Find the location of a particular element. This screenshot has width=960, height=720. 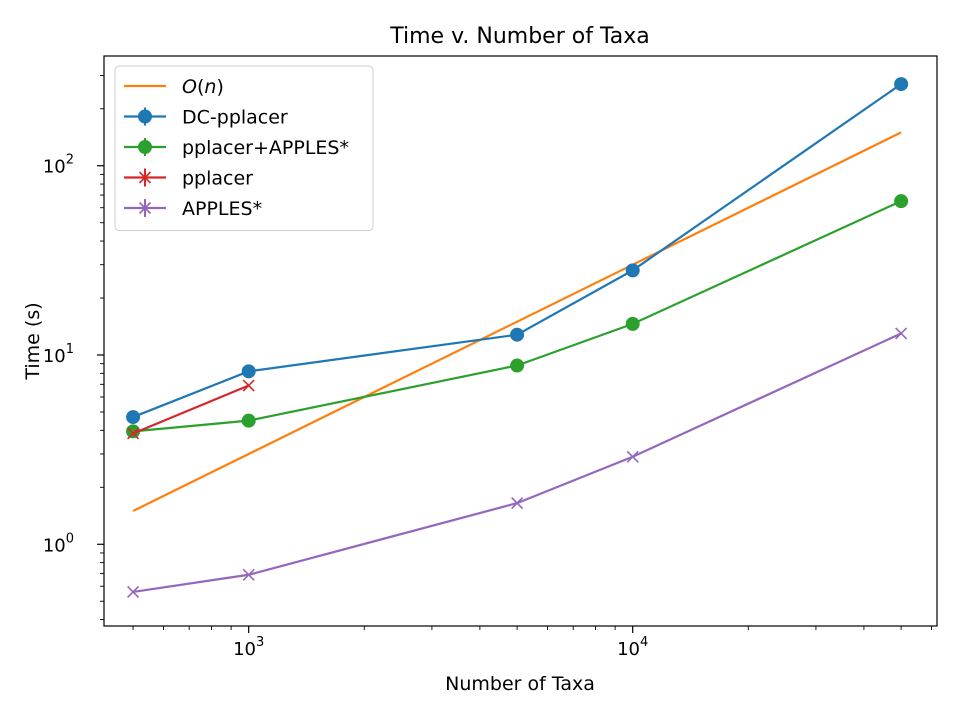

legend-label-part: ( is located at coordinates (200, 87).